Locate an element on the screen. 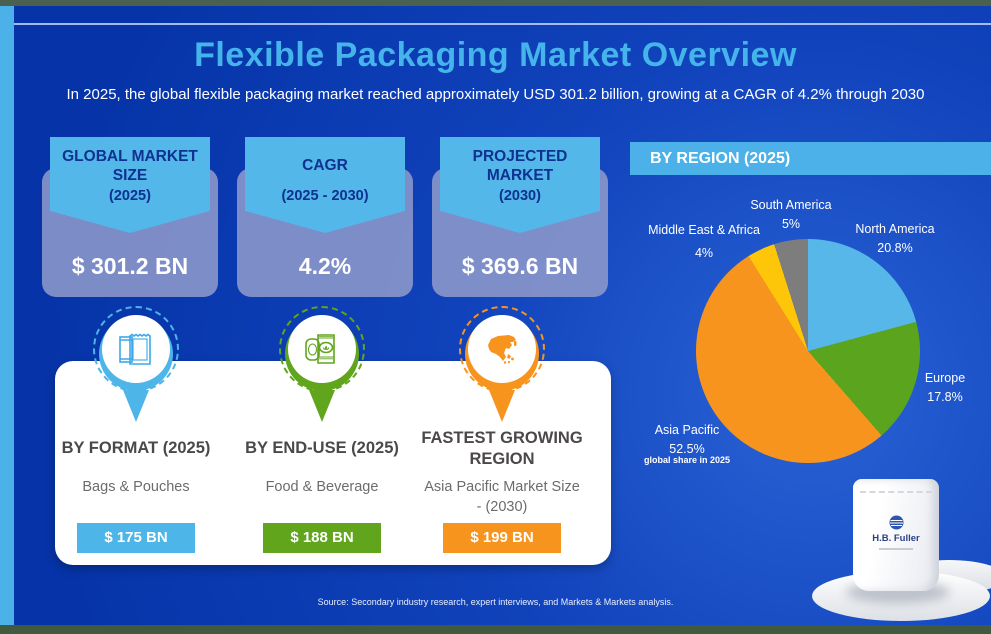  header-divider-line is located at coordinates (502, 24).